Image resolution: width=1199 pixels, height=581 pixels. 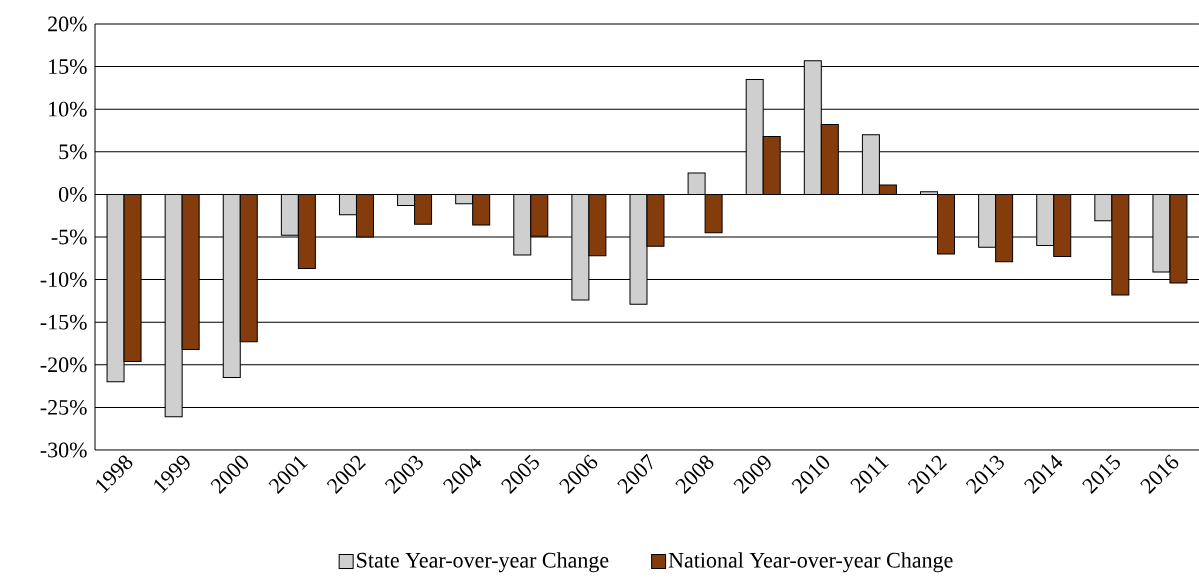 I want to click on y-tick-label: -20%, so click(x=63, y=365).